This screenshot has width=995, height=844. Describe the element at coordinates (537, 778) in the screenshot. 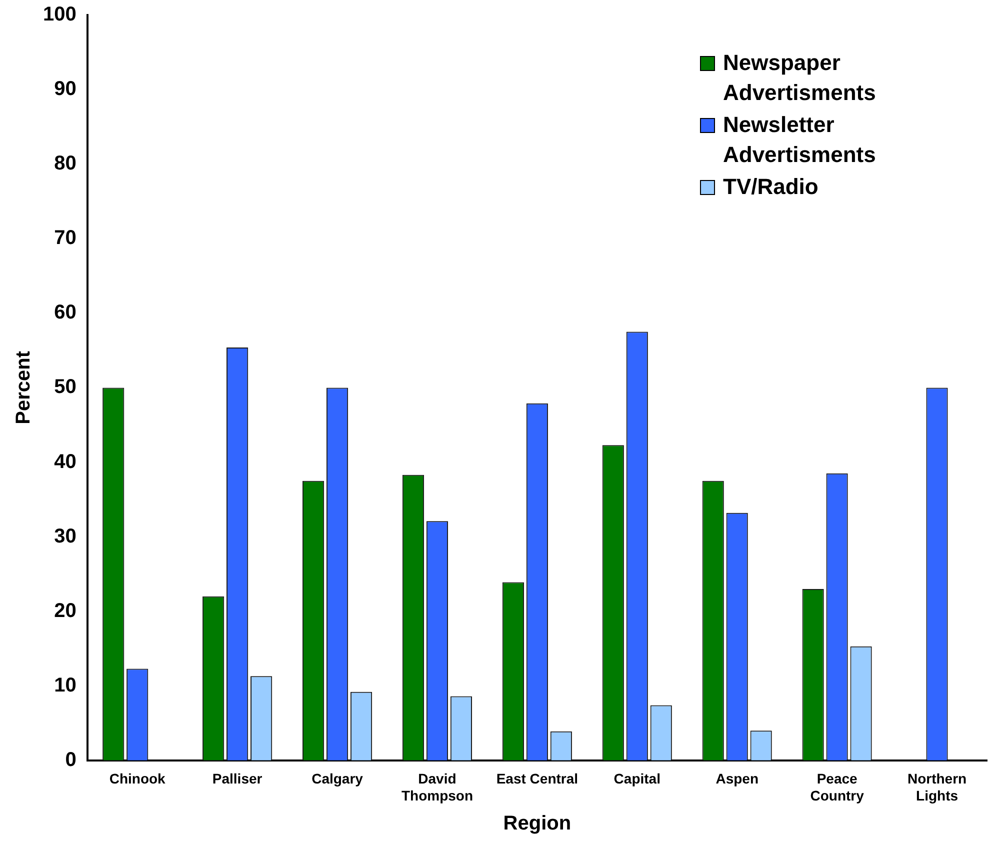

I see `x-tick-label: East Central` at that location.